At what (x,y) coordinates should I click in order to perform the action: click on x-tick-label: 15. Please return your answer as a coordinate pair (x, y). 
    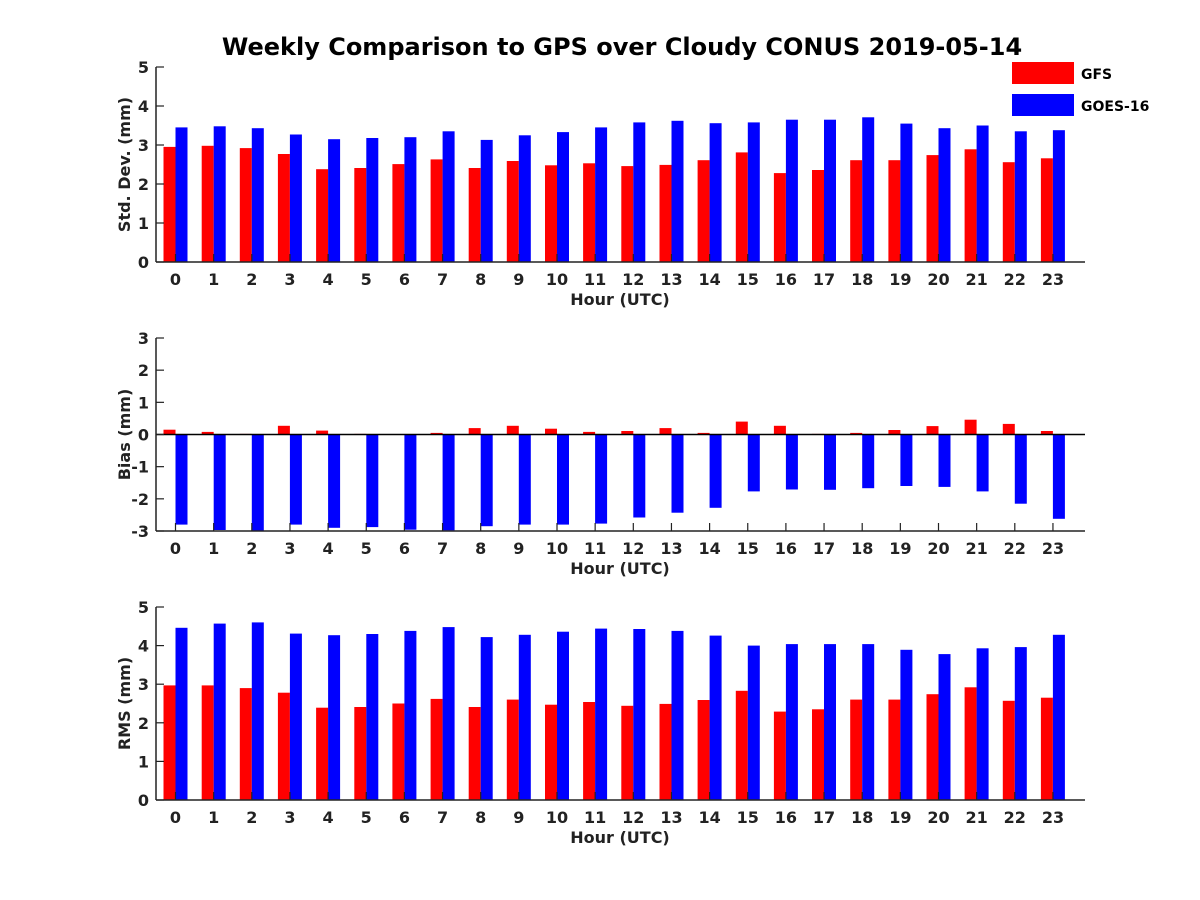
    Looking at the image, I should click on (748, 548).